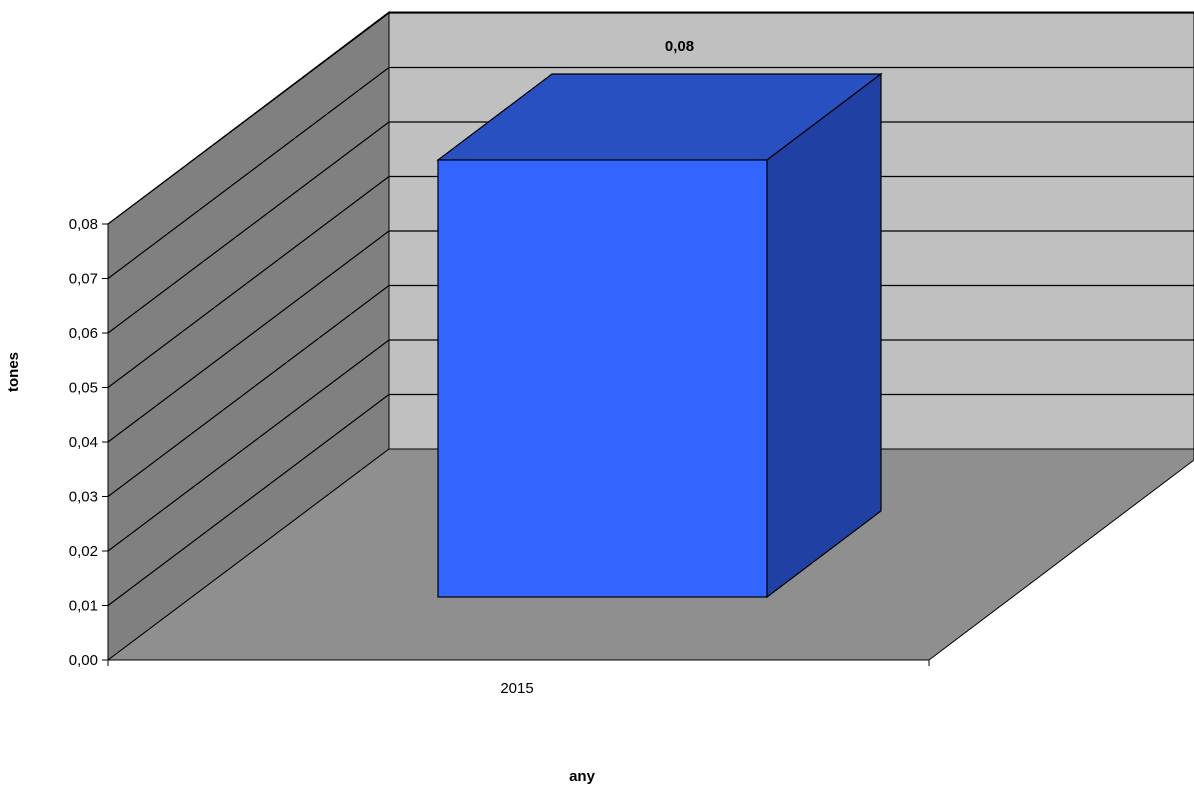 The width and height of the screenshot is (1194, 789). Describe the element at coordinates (83, 497) in the screenshot. I see `y-tick-label: 0,03` at that location.